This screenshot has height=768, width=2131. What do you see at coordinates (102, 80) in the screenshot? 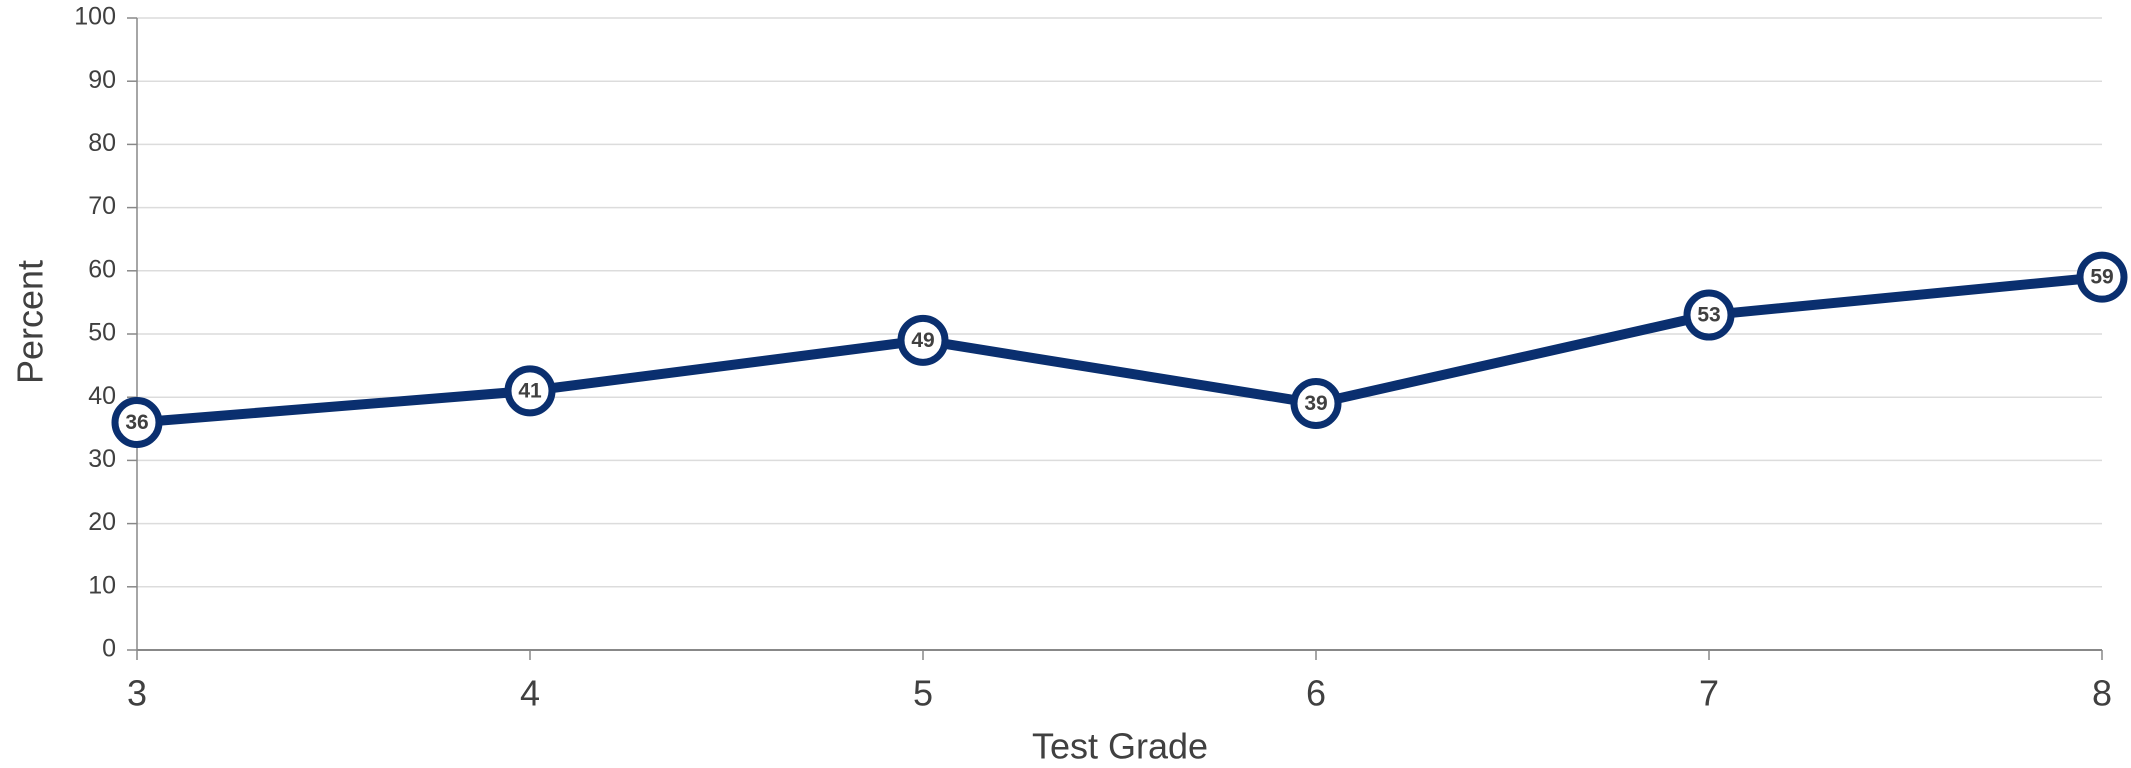
I see `y-tick-label: 90` at bounding box center [102, 80].